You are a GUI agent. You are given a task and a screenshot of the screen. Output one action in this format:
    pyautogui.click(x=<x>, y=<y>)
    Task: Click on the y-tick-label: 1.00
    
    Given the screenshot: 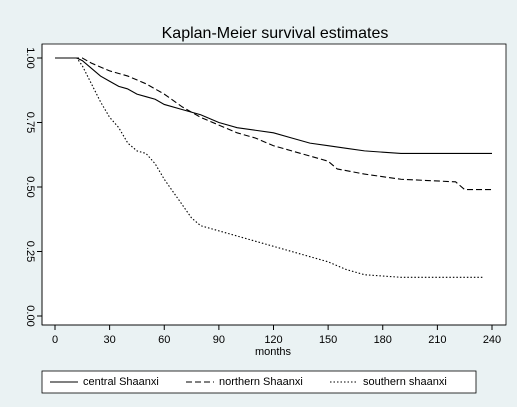 What is the action you would take?
    pyautogui.click(x=30, y=57)
    